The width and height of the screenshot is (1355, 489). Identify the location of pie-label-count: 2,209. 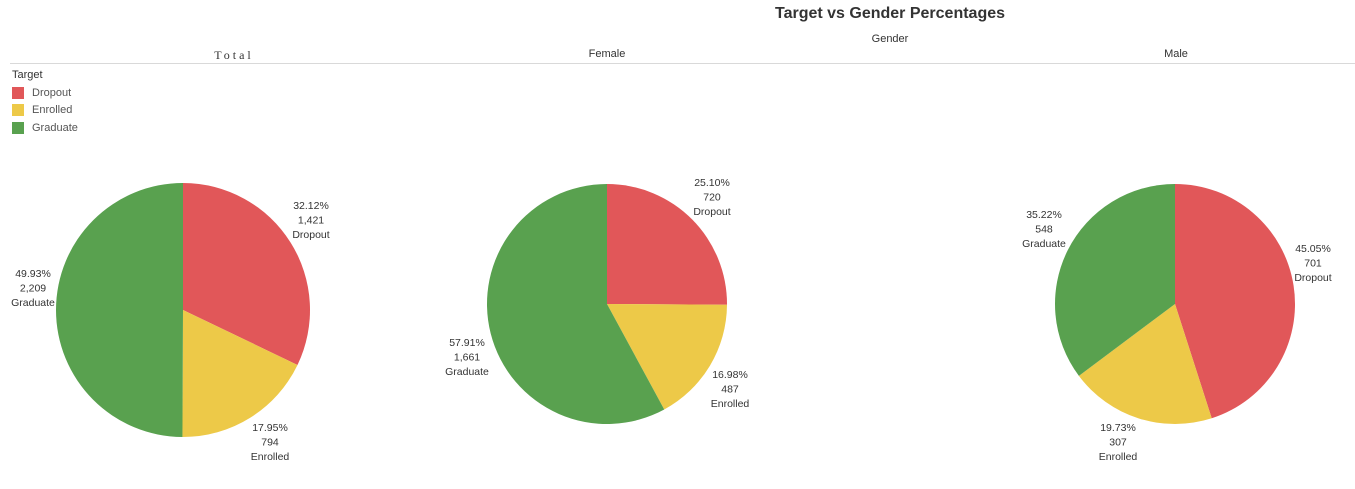
(33, 289).